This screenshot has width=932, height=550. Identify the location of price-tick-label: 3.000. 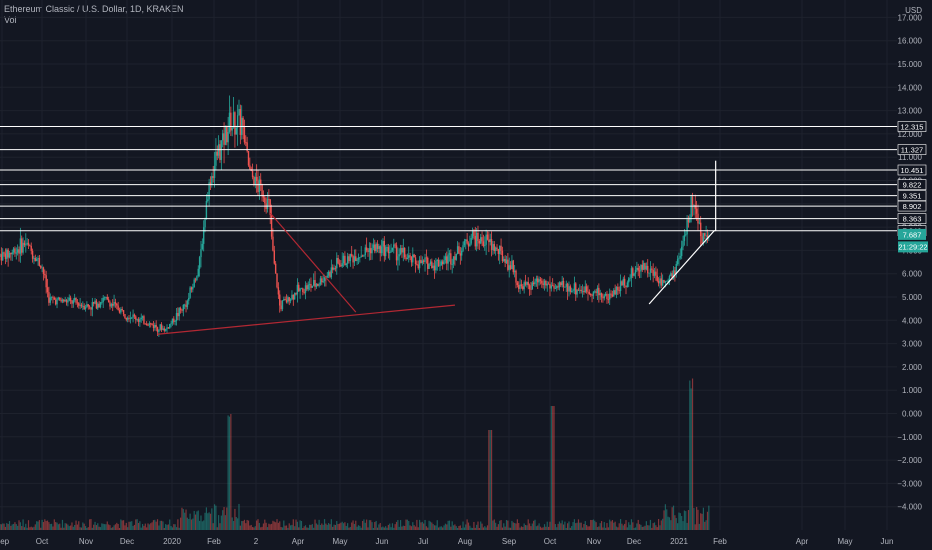
(912, 344).